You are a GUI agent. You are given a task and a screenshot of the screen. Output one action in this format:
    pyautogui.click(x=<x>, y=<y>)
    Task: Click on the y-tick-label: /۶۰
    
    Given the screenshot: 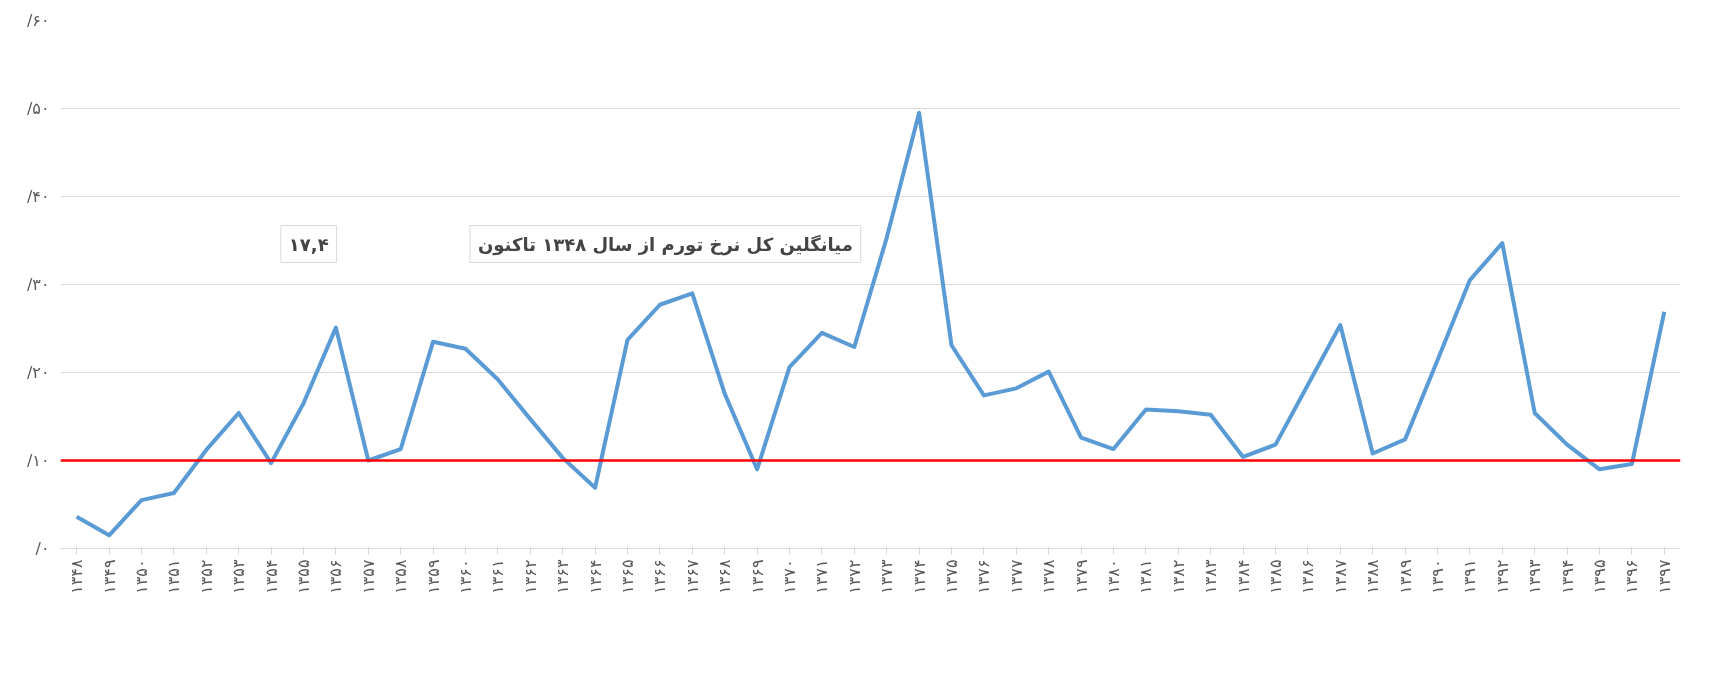 What is the action you would take?
    pyautogui.click(x=38, y=20)
    